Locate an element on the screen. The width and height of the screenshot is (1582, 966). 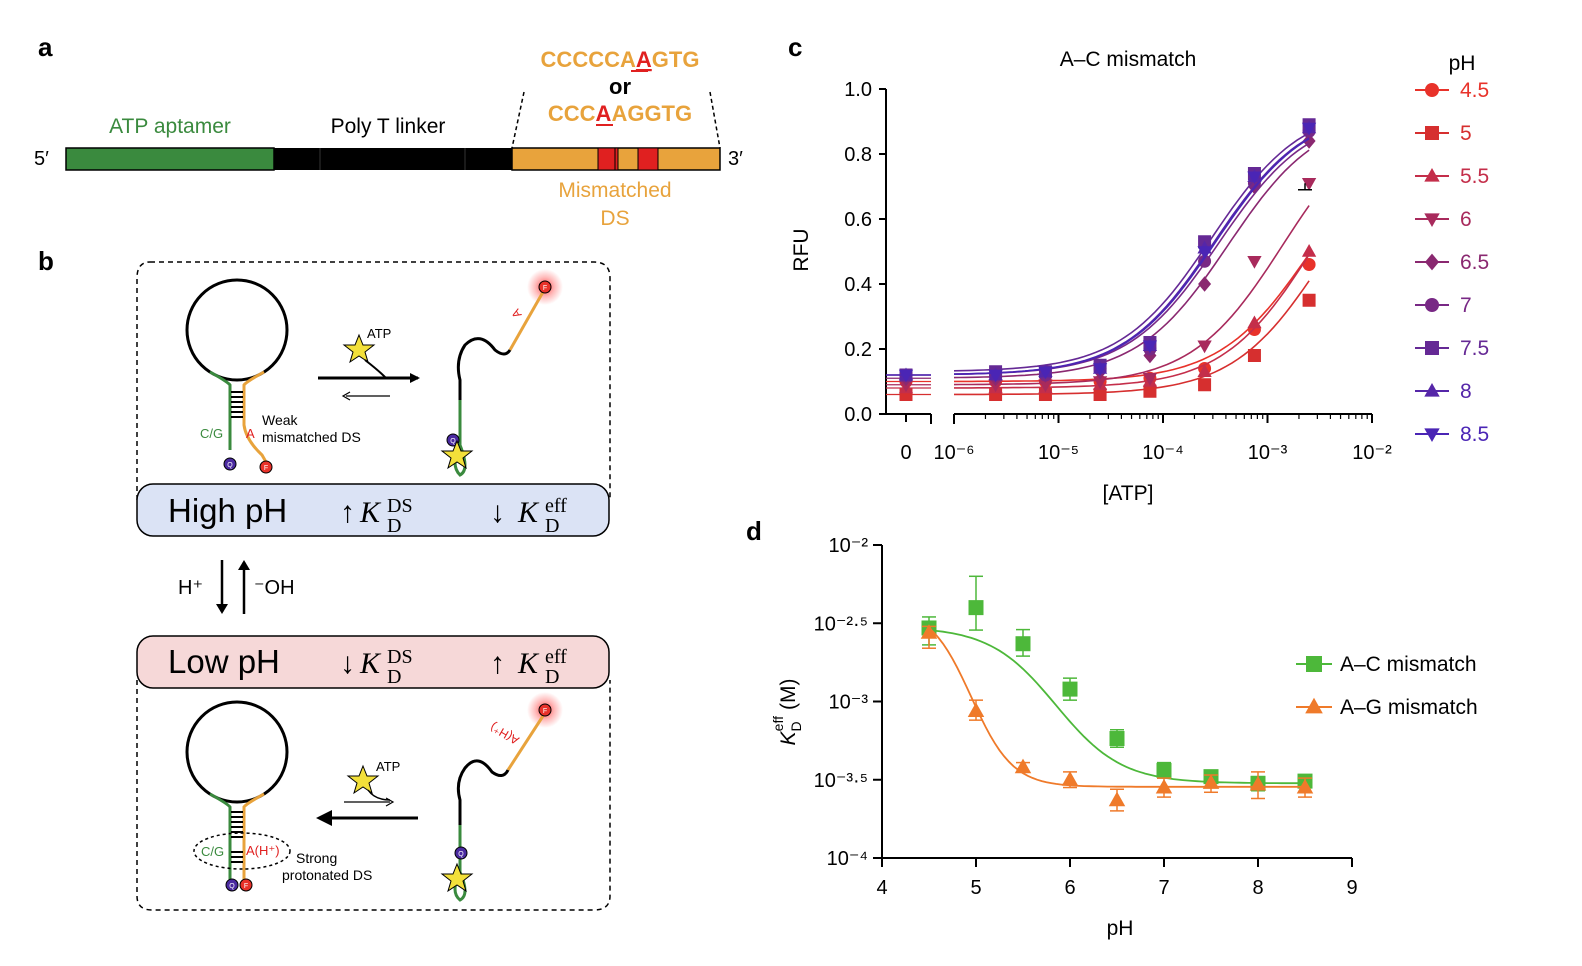
aptamer-label: ATP aptamer is located at coordinates (170, 126).